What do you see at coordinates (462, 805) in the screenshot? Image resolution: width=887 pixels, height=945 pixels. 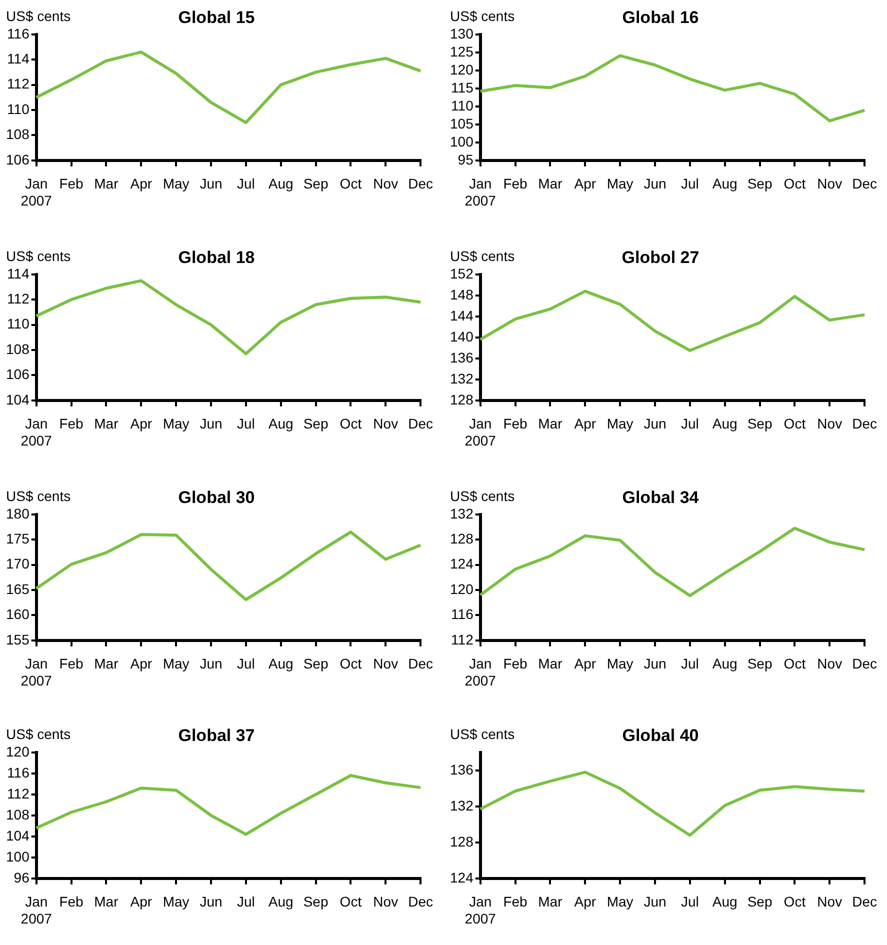 I see `y-tick-label: 132` at bounding box center [462, 805].